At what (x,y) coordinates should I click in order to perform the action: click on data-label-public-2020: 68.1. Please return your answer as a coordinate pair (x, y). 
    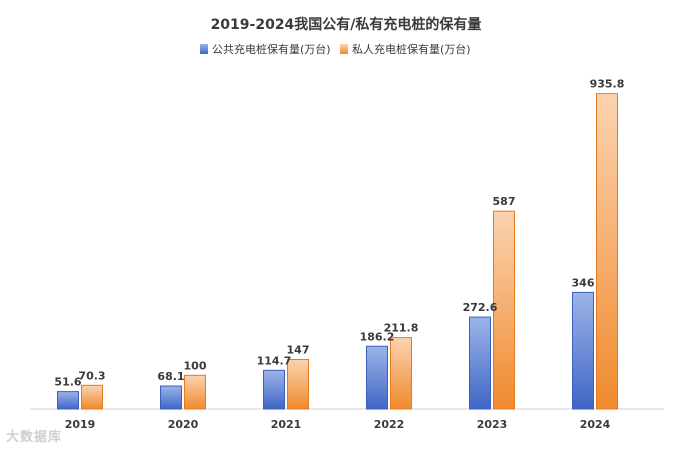
    Looking at the image, I should click on (170, 376).